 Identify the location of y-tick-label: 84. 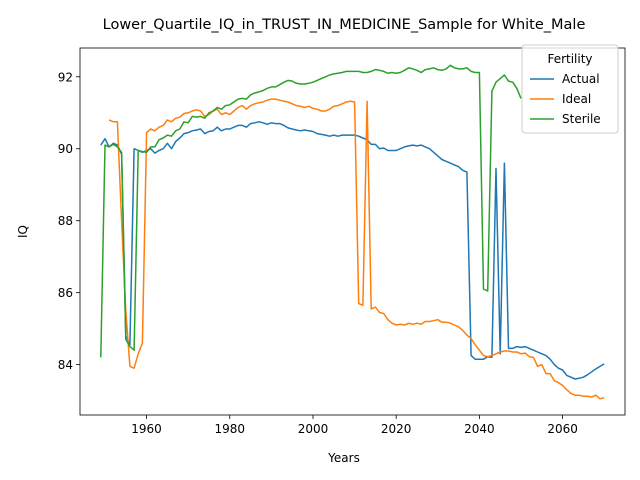
(65, 365).